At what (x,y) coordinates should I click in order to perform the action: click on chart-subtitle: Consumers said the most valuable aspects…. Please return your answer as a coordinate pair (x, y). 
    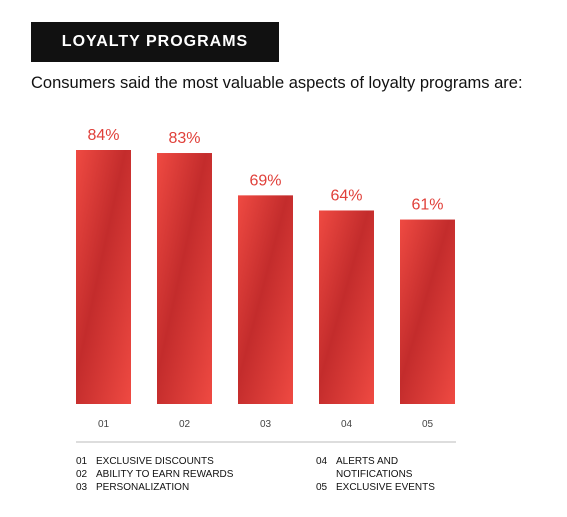
    Looking at the image, I should click on (277, 83).